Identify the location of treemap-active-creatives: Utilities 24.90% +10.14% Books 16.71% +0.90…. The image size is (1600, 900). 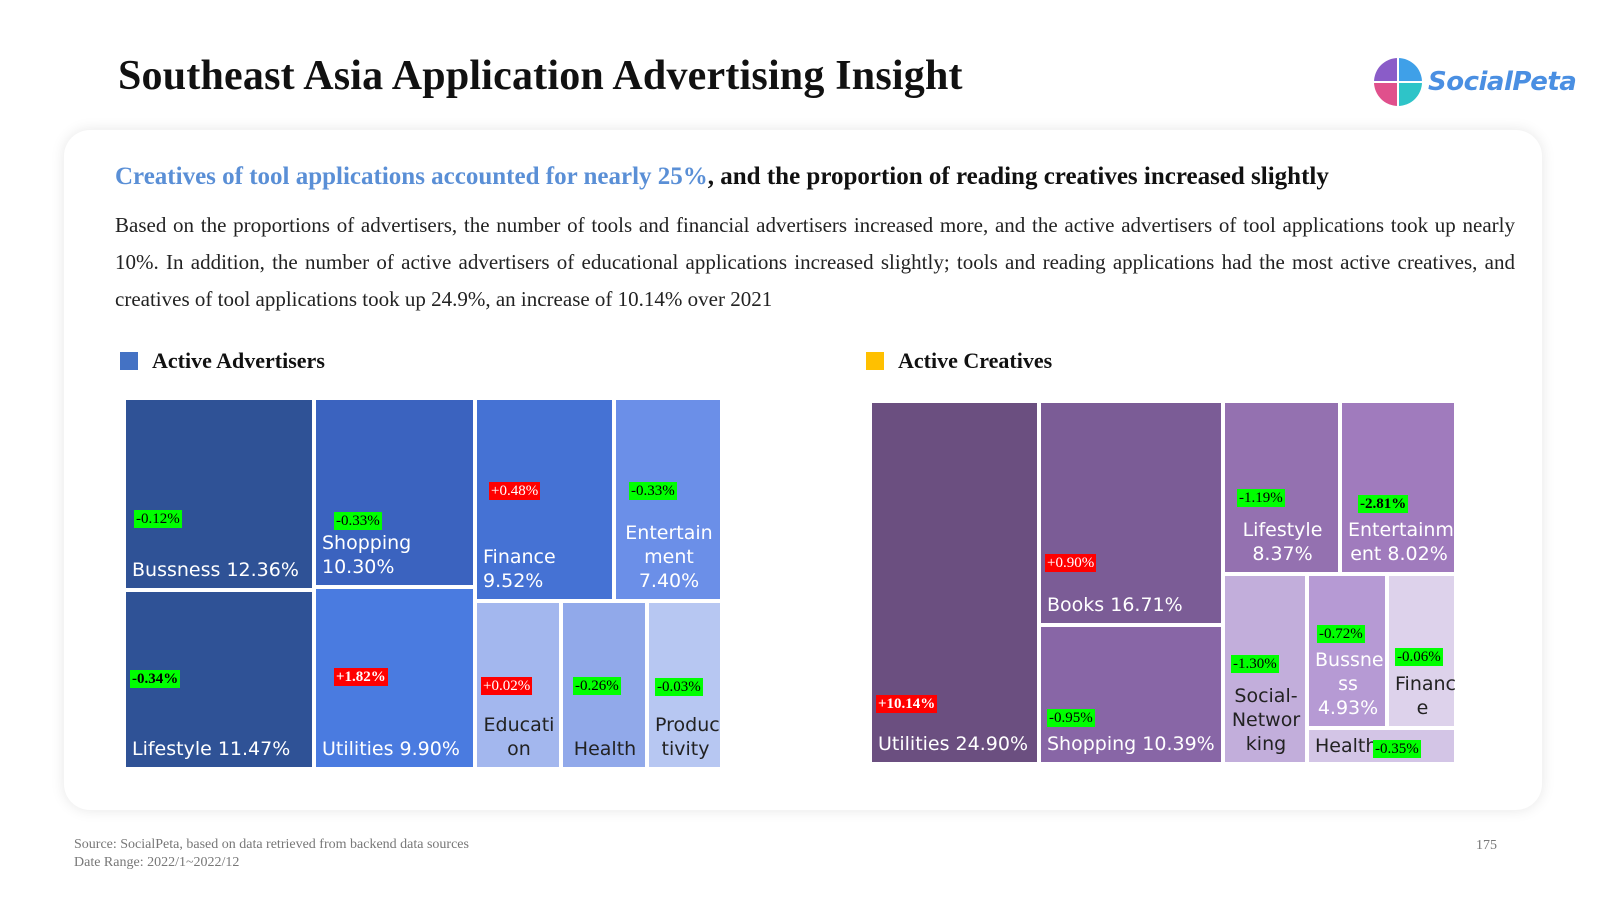
(1163, 582).